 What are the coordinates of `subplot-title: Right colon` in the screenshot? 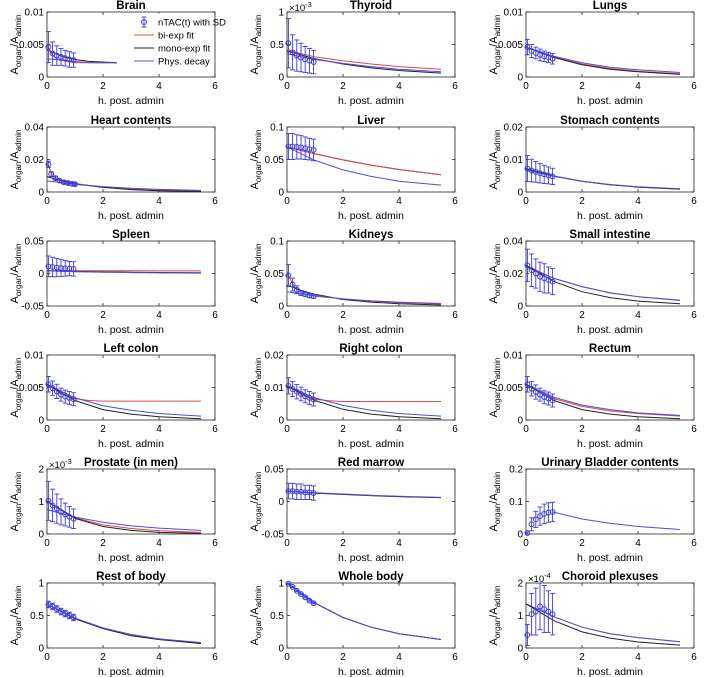 It's located at (370, 349).